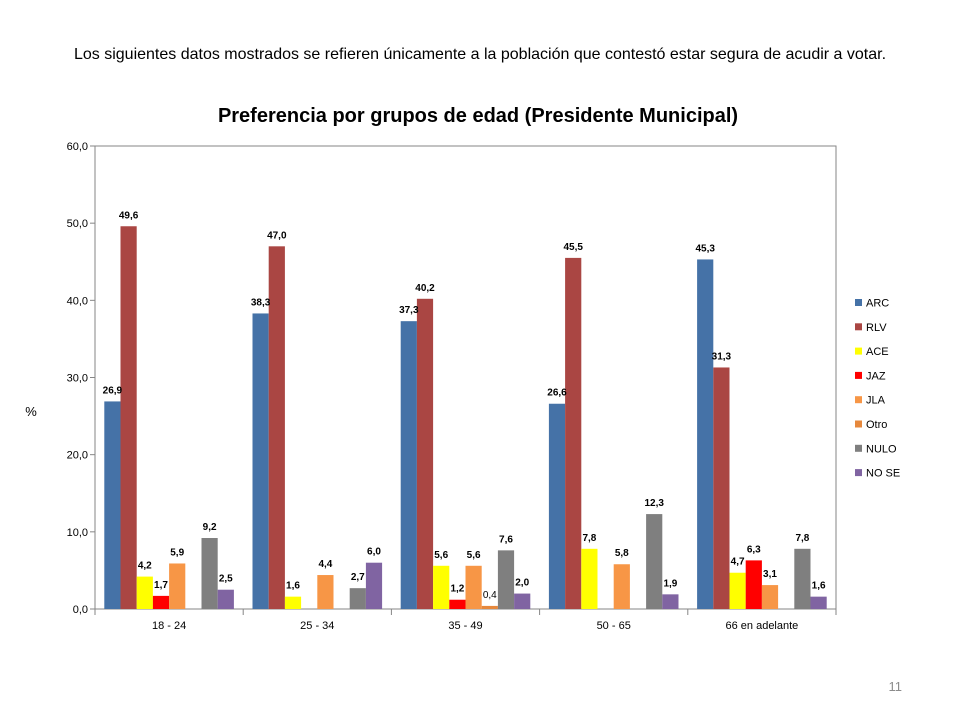  Describe the element at coordinates (654, 503) in the screenshot. I see `data-label: 12,3` at that location.